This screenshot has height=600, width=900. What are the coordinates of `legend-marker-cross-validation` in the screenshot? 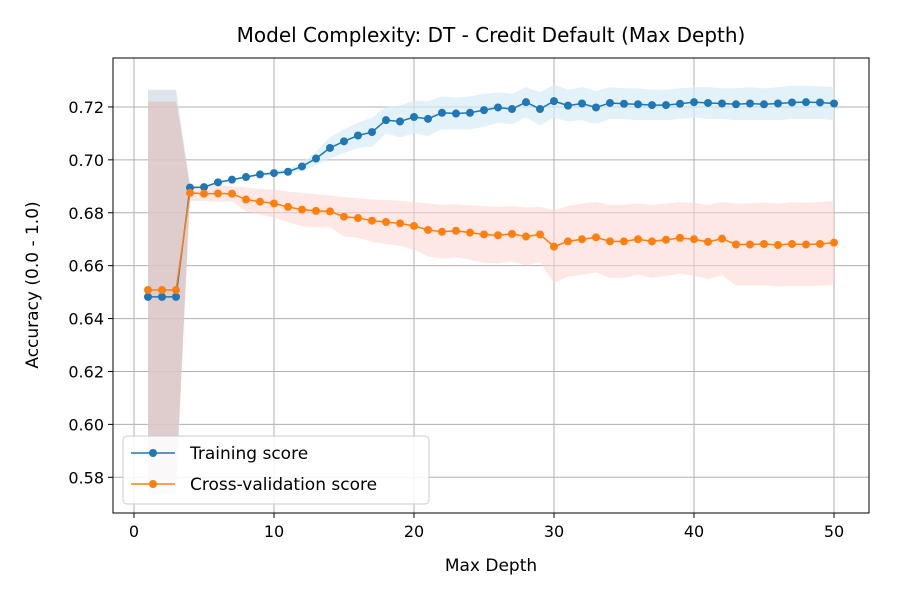 It's located at (153, 484).